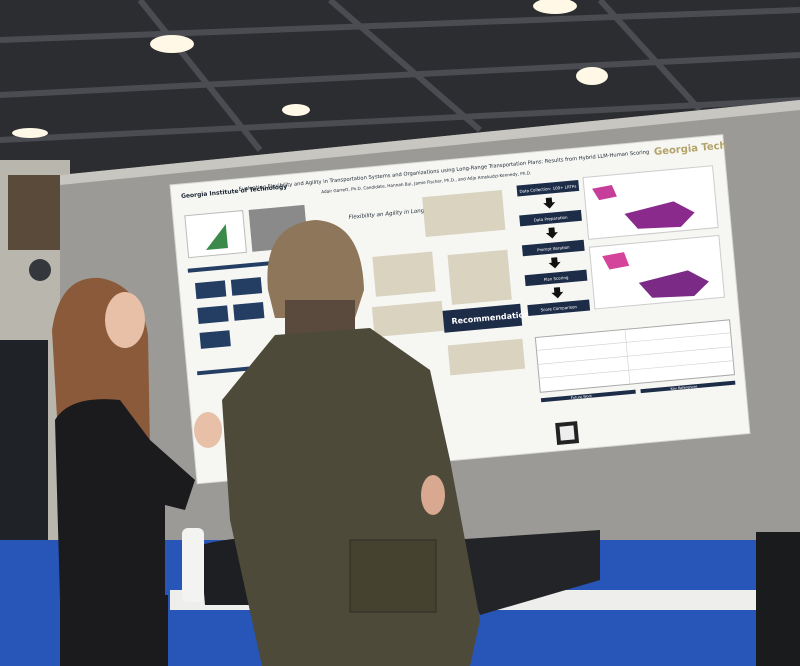 This screenshot has width=800, height=666. Describe the element at coordinates (34, 212) in the screenshot. I see `window` at that location.